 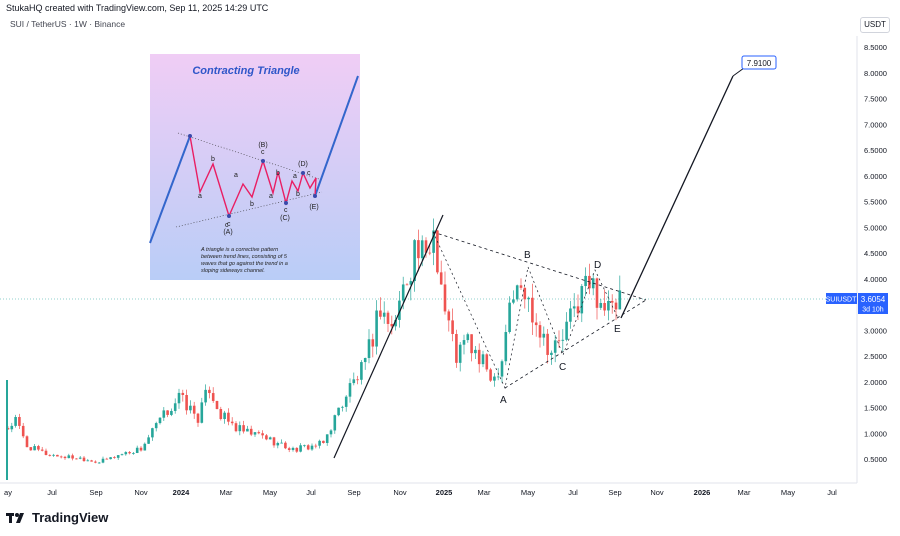 I want to click on lower-trendline, so click(x=575, y=344).